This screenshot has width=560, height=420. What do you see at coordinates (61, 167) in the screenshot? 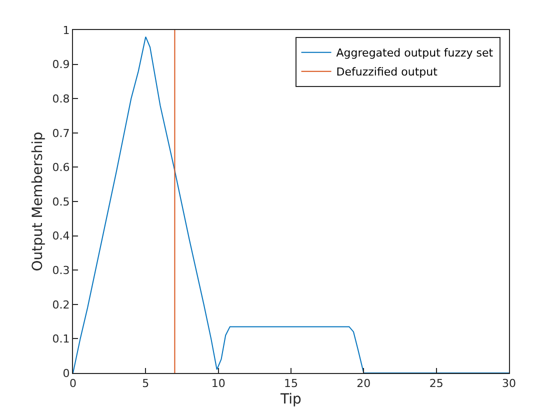
I see `y-tick-label: 0.6` at bounding box center [61, 167].